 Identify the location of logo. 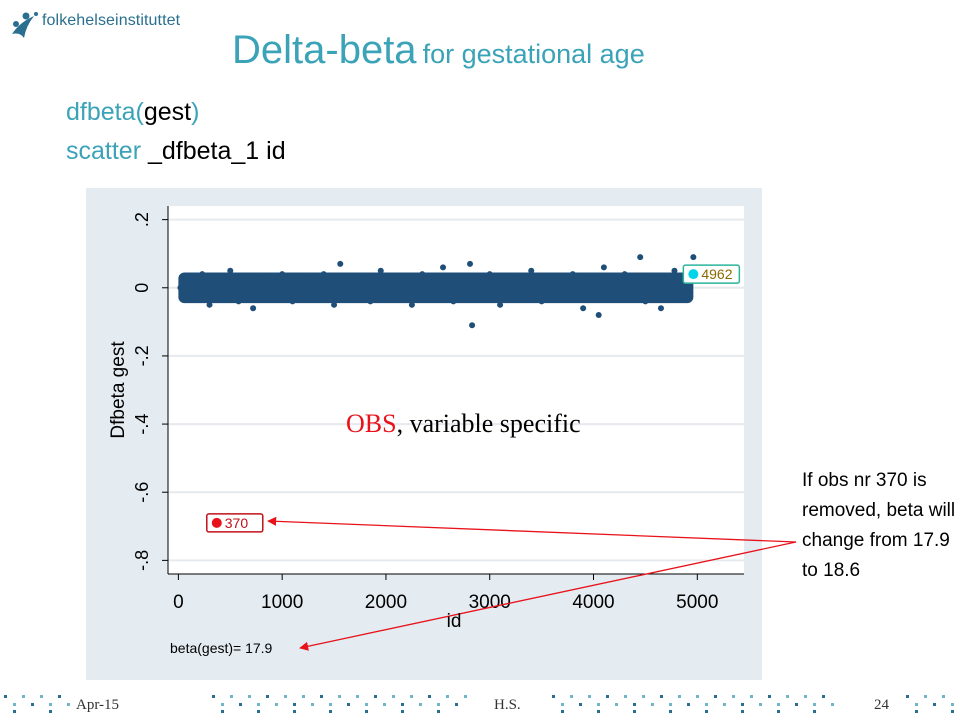
(25, 25).